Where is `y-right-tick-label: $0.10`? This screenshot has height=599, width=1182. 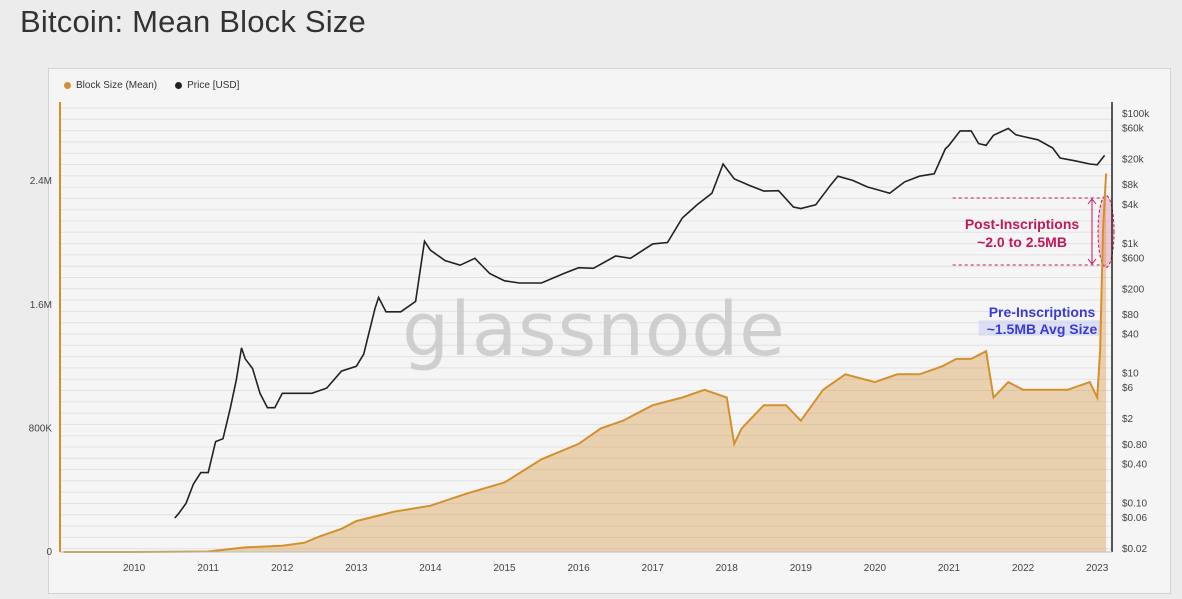 y-right-tick-label: $0.10 is located at coordinates (1134, 504).